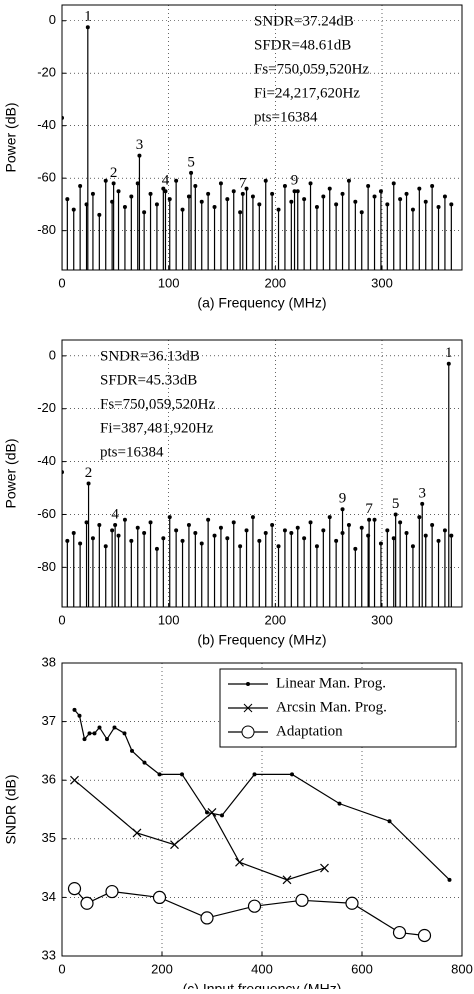 Image resolution: width=474 pixels, height=994 pixels. Describe the element at coordinates (307, 93) in the screenshot. I see `annotation: Fi=24,217,620Hz` at that location.